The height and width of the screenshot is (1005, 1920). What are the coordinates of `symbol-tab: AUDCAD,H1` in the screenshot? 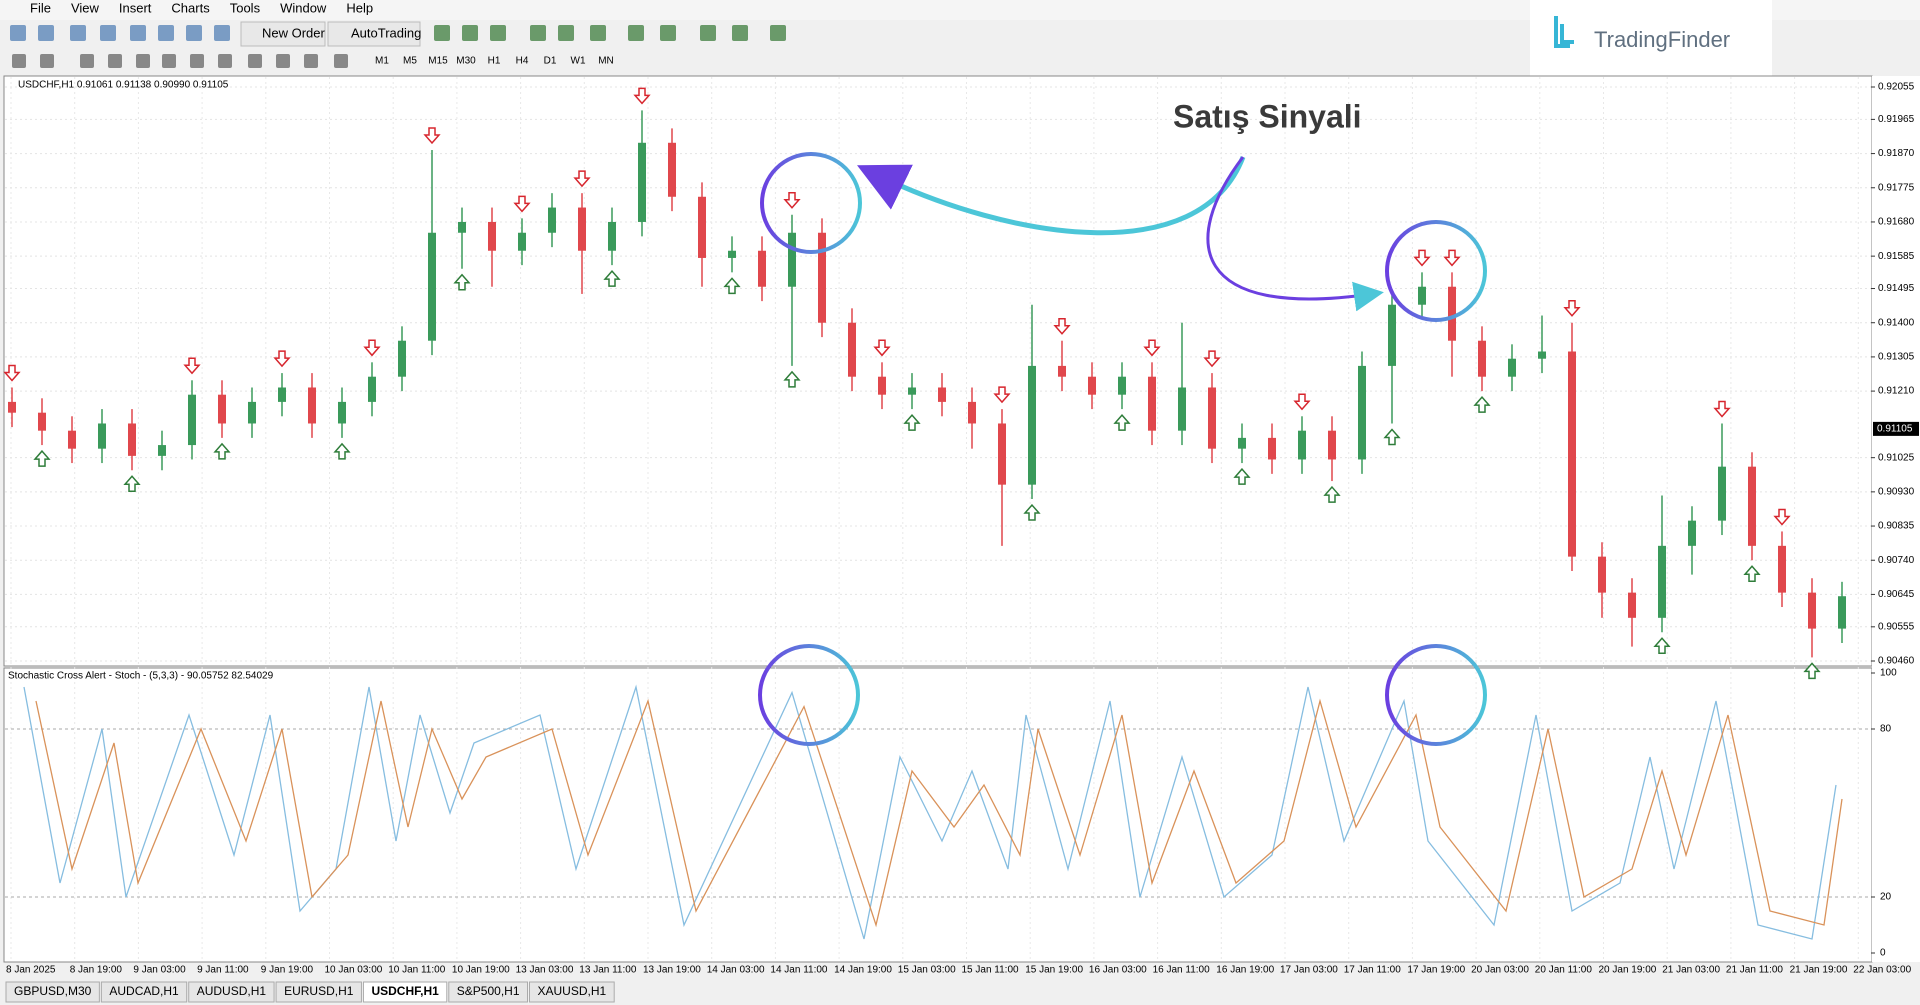 It's located at (144, 992).